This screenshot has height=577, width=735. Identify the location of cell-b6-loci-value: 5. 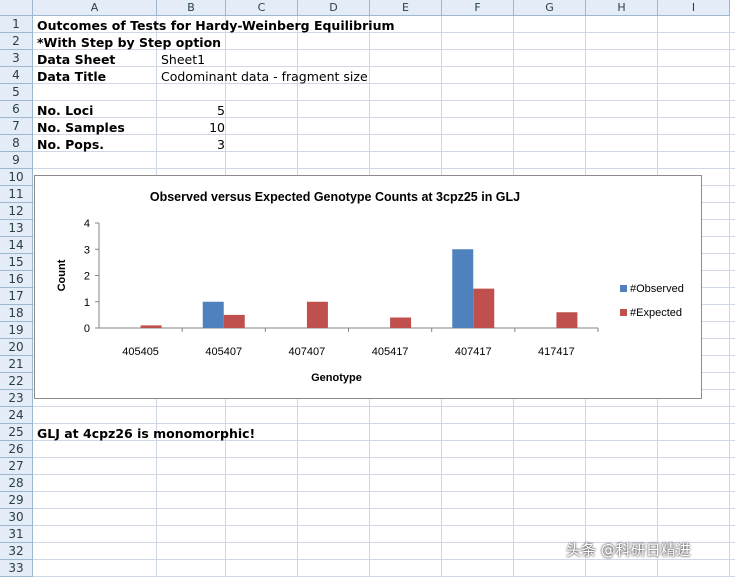
(221, 110).